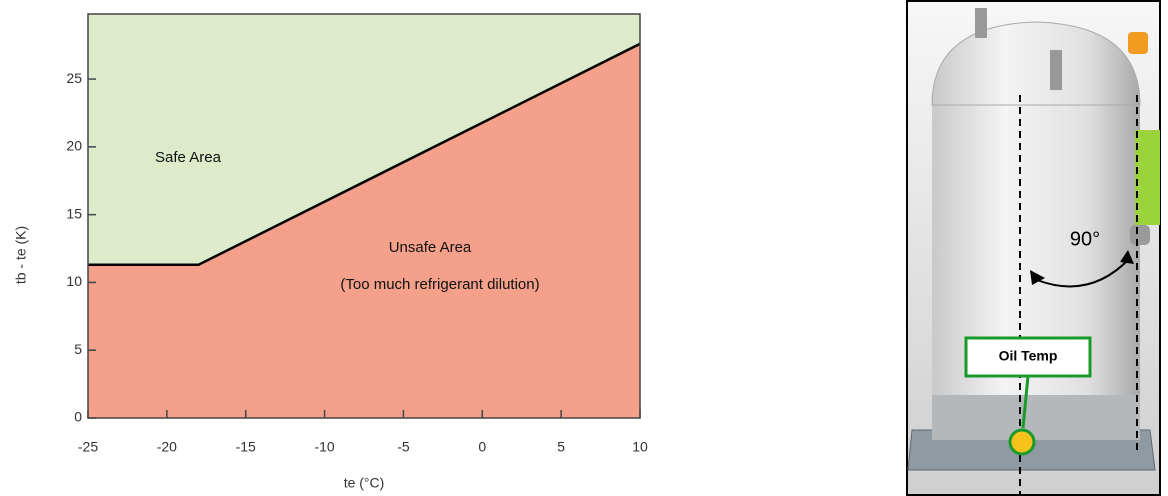 Image resolution: width=1168 pixels, height=496 pixels. I want to click on x-tick-label: -25, so click(88, 447).